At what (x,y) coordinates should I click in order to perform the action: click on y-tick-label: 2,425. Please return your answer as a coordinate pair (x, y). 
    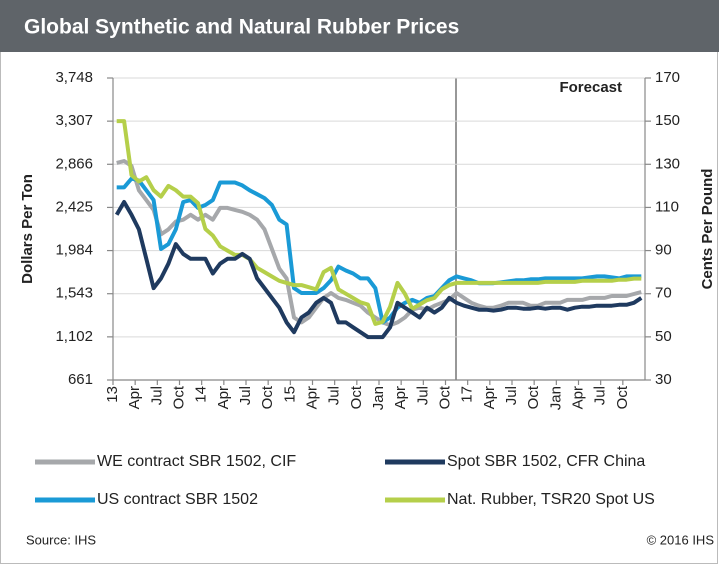
    Looking at the image, I should click on (74, 206).